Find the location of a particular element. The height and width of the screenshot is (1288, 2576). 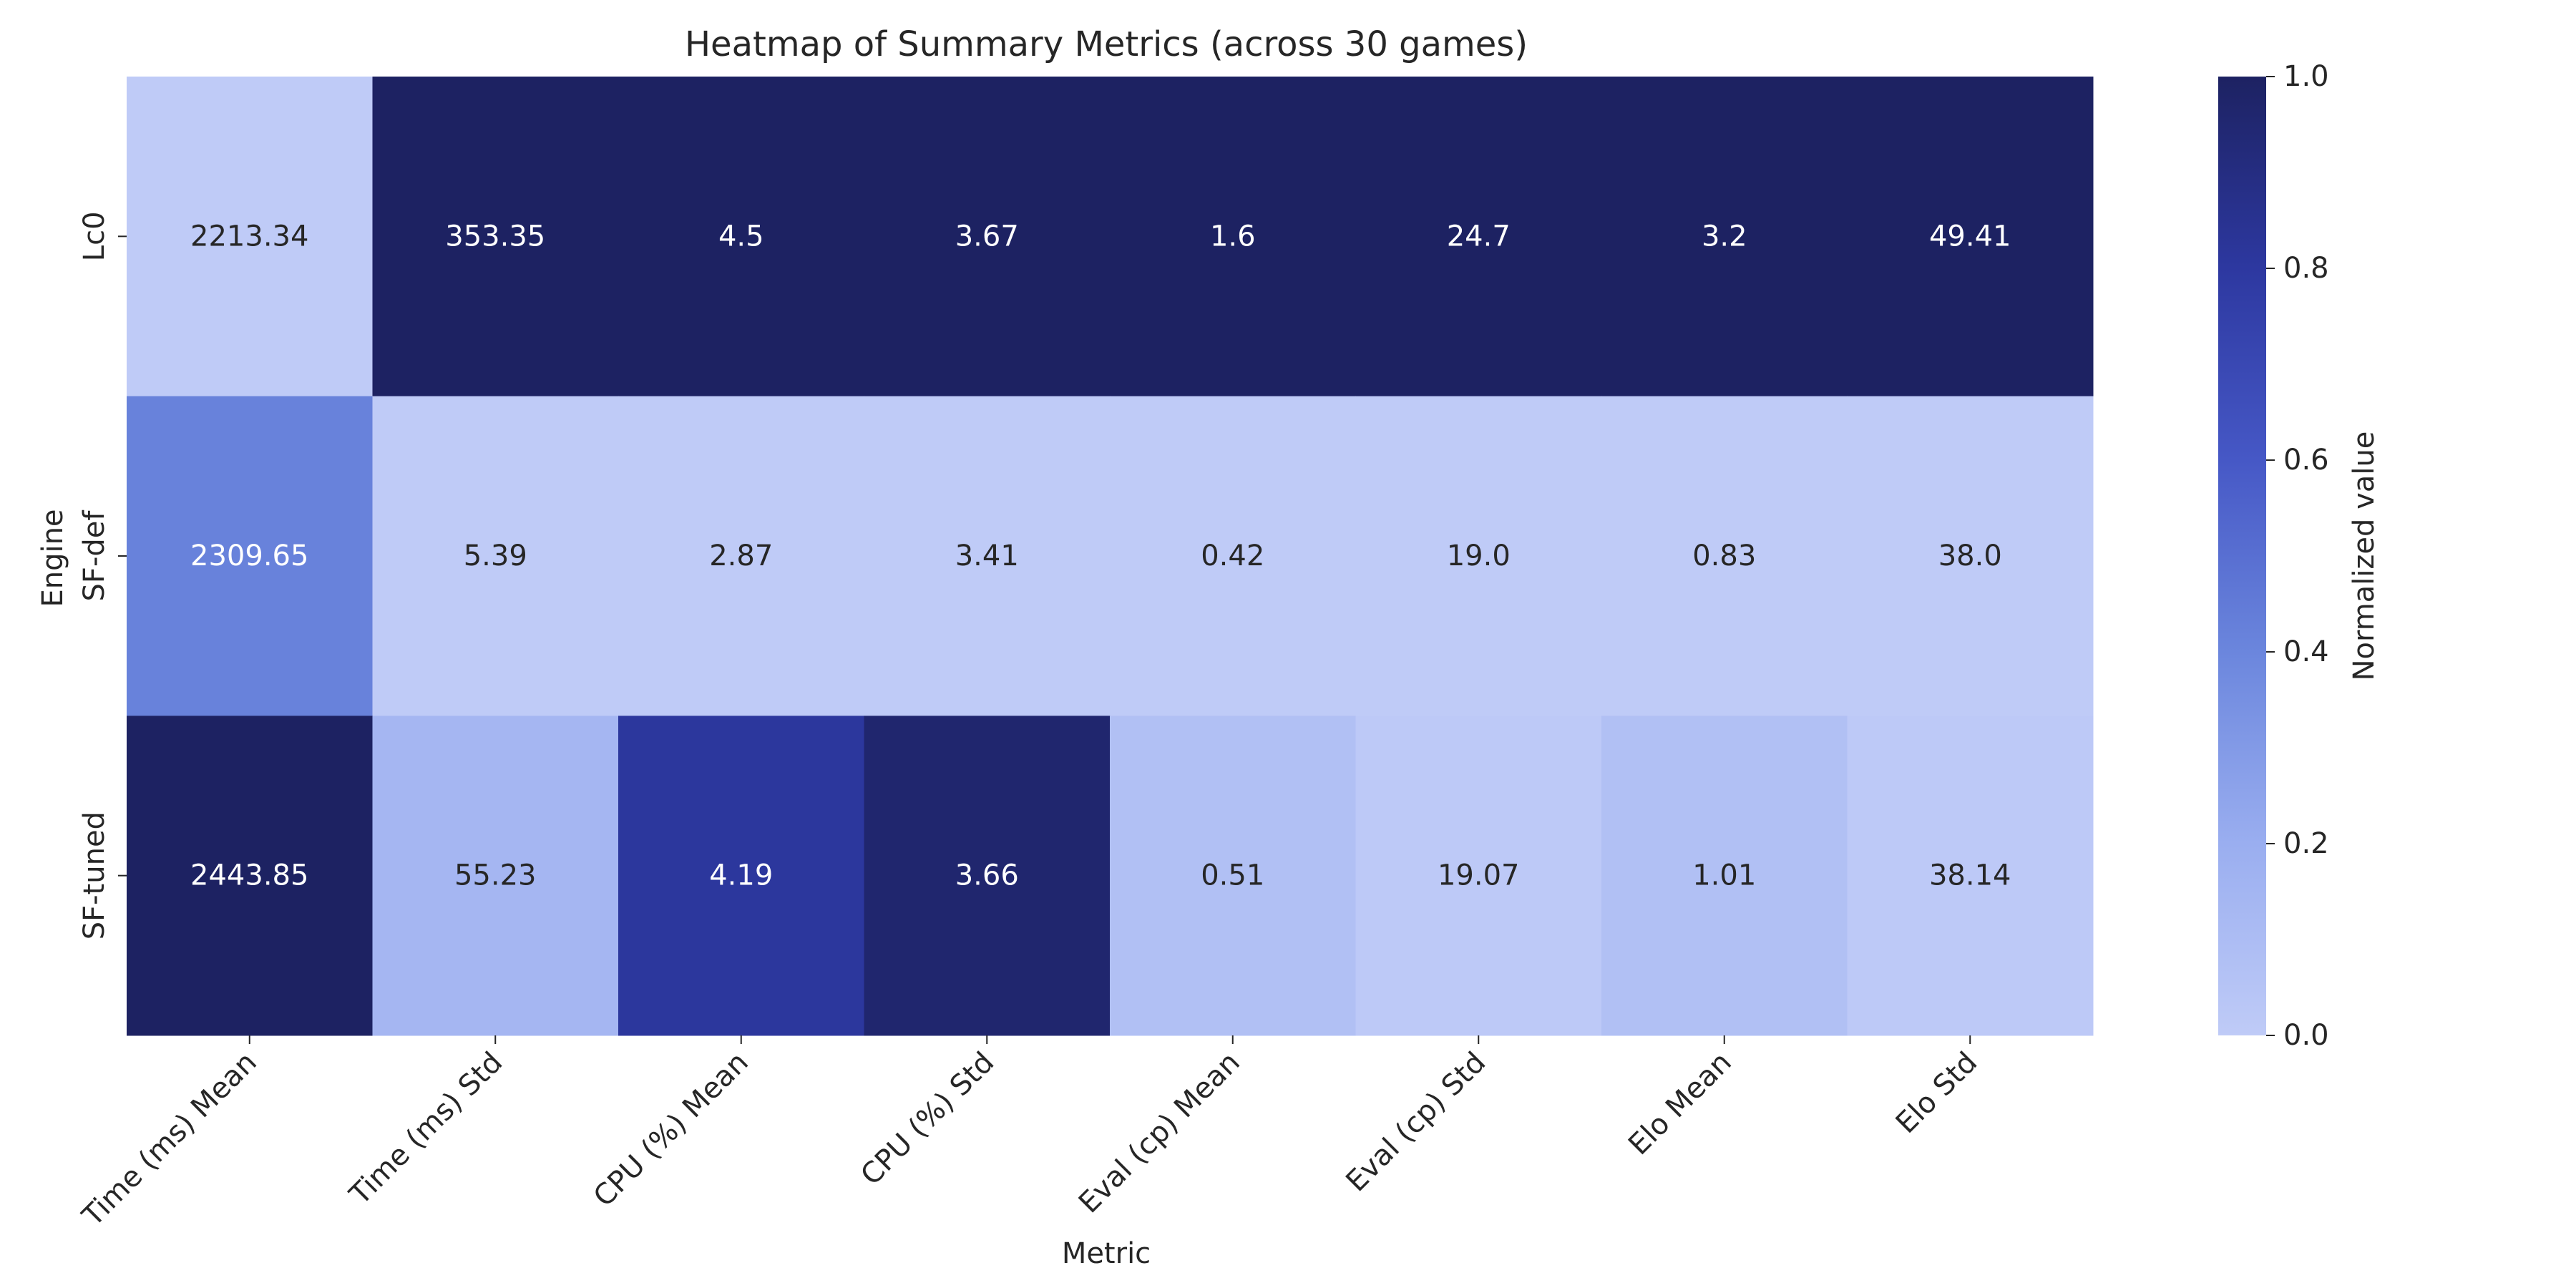

heatmap-cell-label: 24.7 is located at coordinates (1479, 236).